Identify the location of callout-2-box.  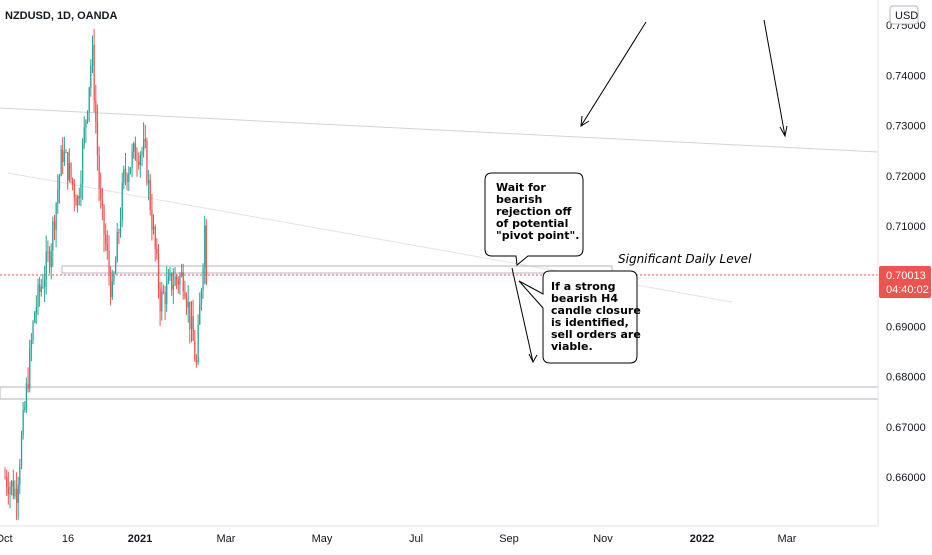
(578, 317).